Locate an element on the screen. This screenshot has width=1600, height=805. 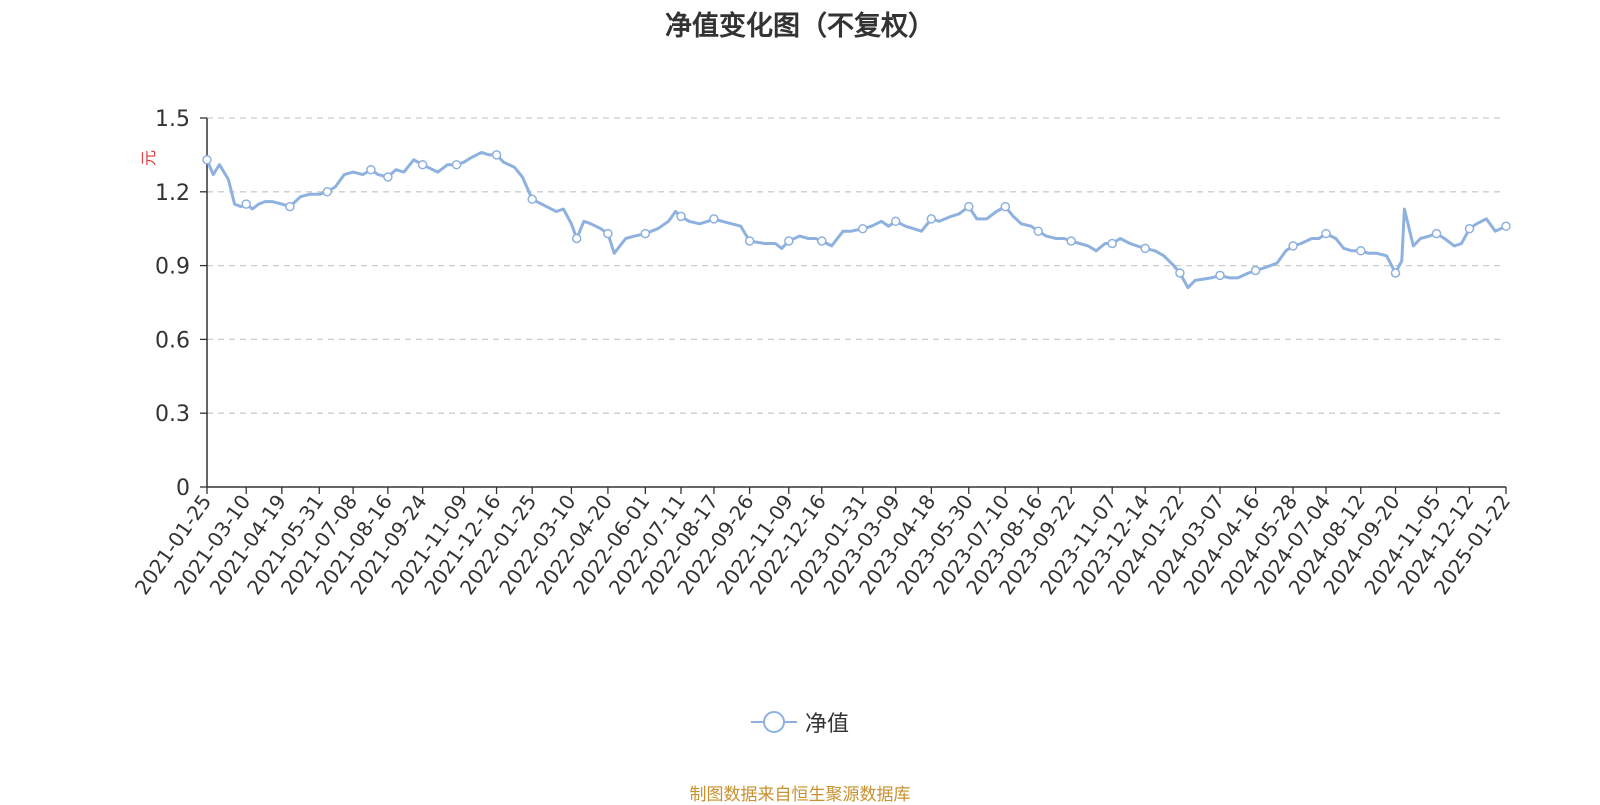
y-tick-label: 1.5 is located at coordinates (172, 119).